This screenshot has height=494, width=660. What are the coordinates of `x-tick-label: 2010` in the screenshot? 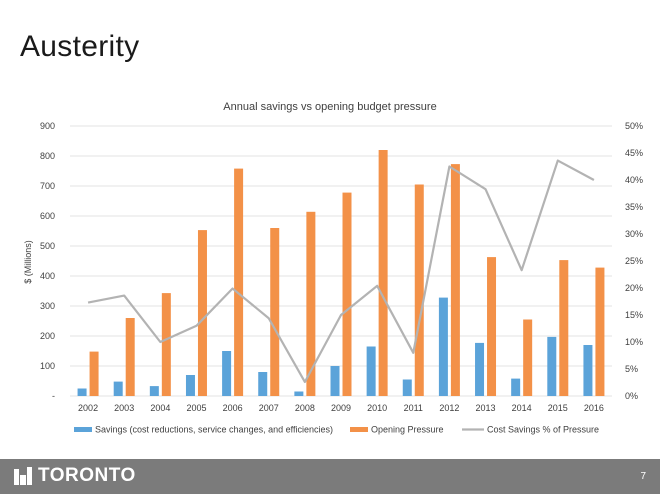 It's located at (377, 408).